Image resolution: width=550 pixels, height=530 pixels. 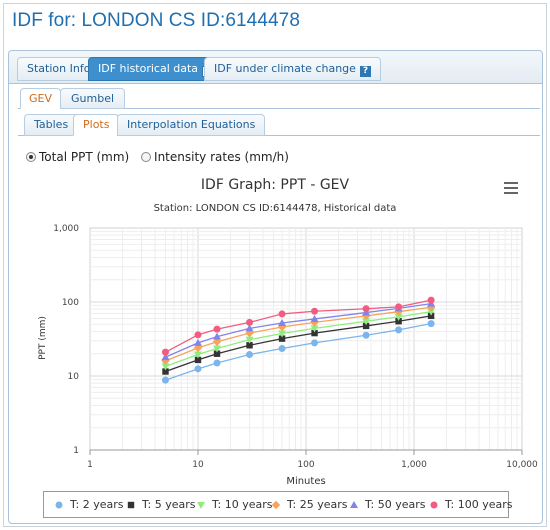 What do you see at coordinates (279, 108) in the screenshot?
I see `dist-tab-line` at bounding box center [279, 108].